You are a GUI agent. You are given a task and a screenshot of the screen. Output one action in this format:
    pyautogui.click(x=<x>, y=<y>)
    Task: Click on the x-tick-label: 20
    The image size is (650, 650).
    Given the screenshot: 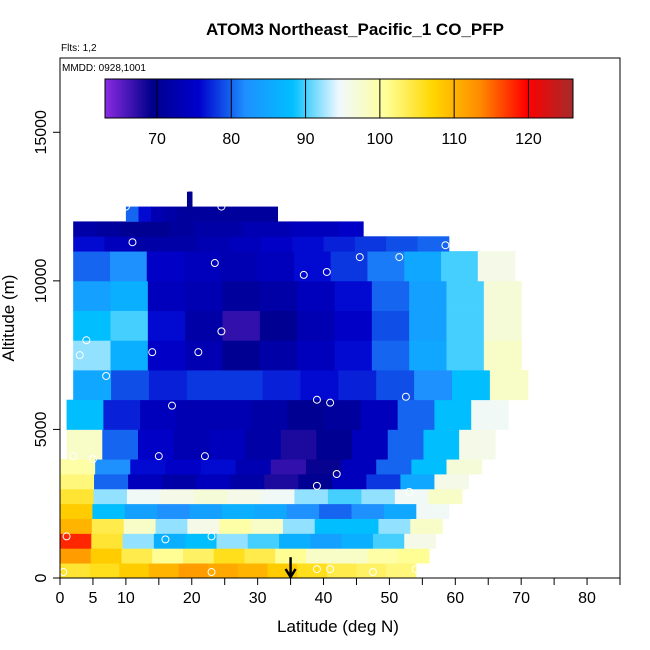 What is the action you would take?
    pyautogui.click(x=192, y=598)
    